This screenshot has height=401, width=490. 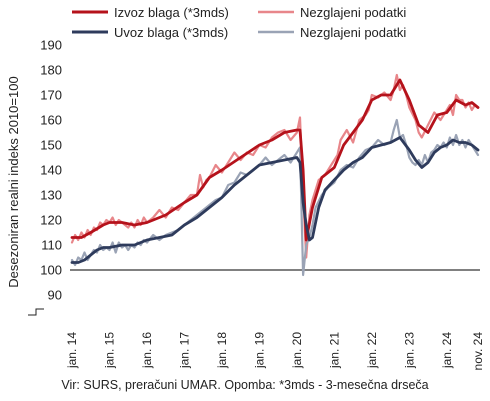 I want to click on y-tick-label: 180, so click(x=51, y=70).